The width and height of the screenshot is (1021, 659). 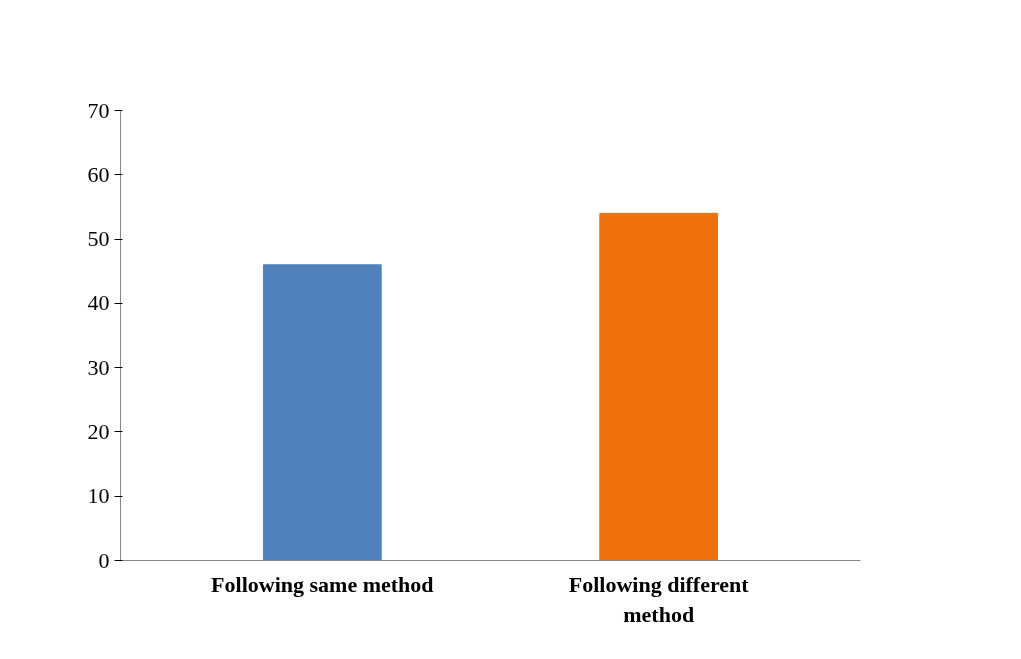 I want to click on y-tick-label: 10, so click(x=98, y=496).